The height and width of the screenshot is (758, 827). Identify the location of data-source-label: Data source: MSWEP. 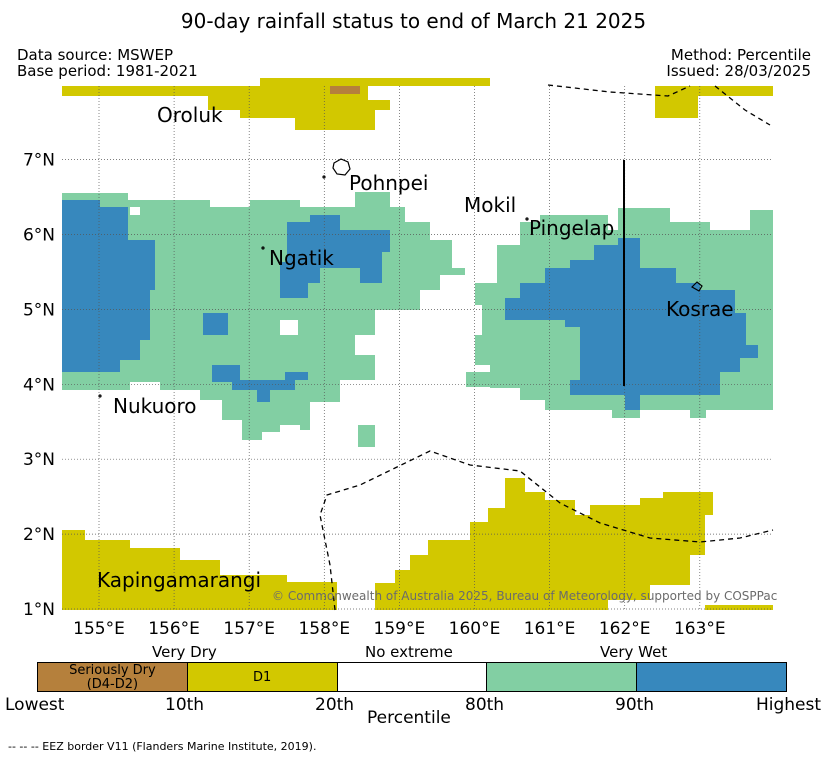
(95, 55).